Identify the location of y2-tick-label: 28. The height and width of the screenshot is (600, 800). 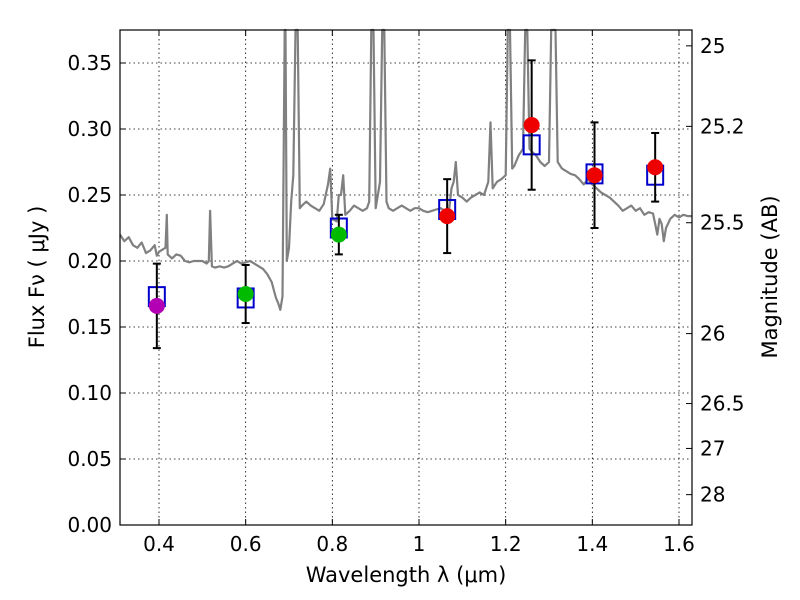
(712, 495).